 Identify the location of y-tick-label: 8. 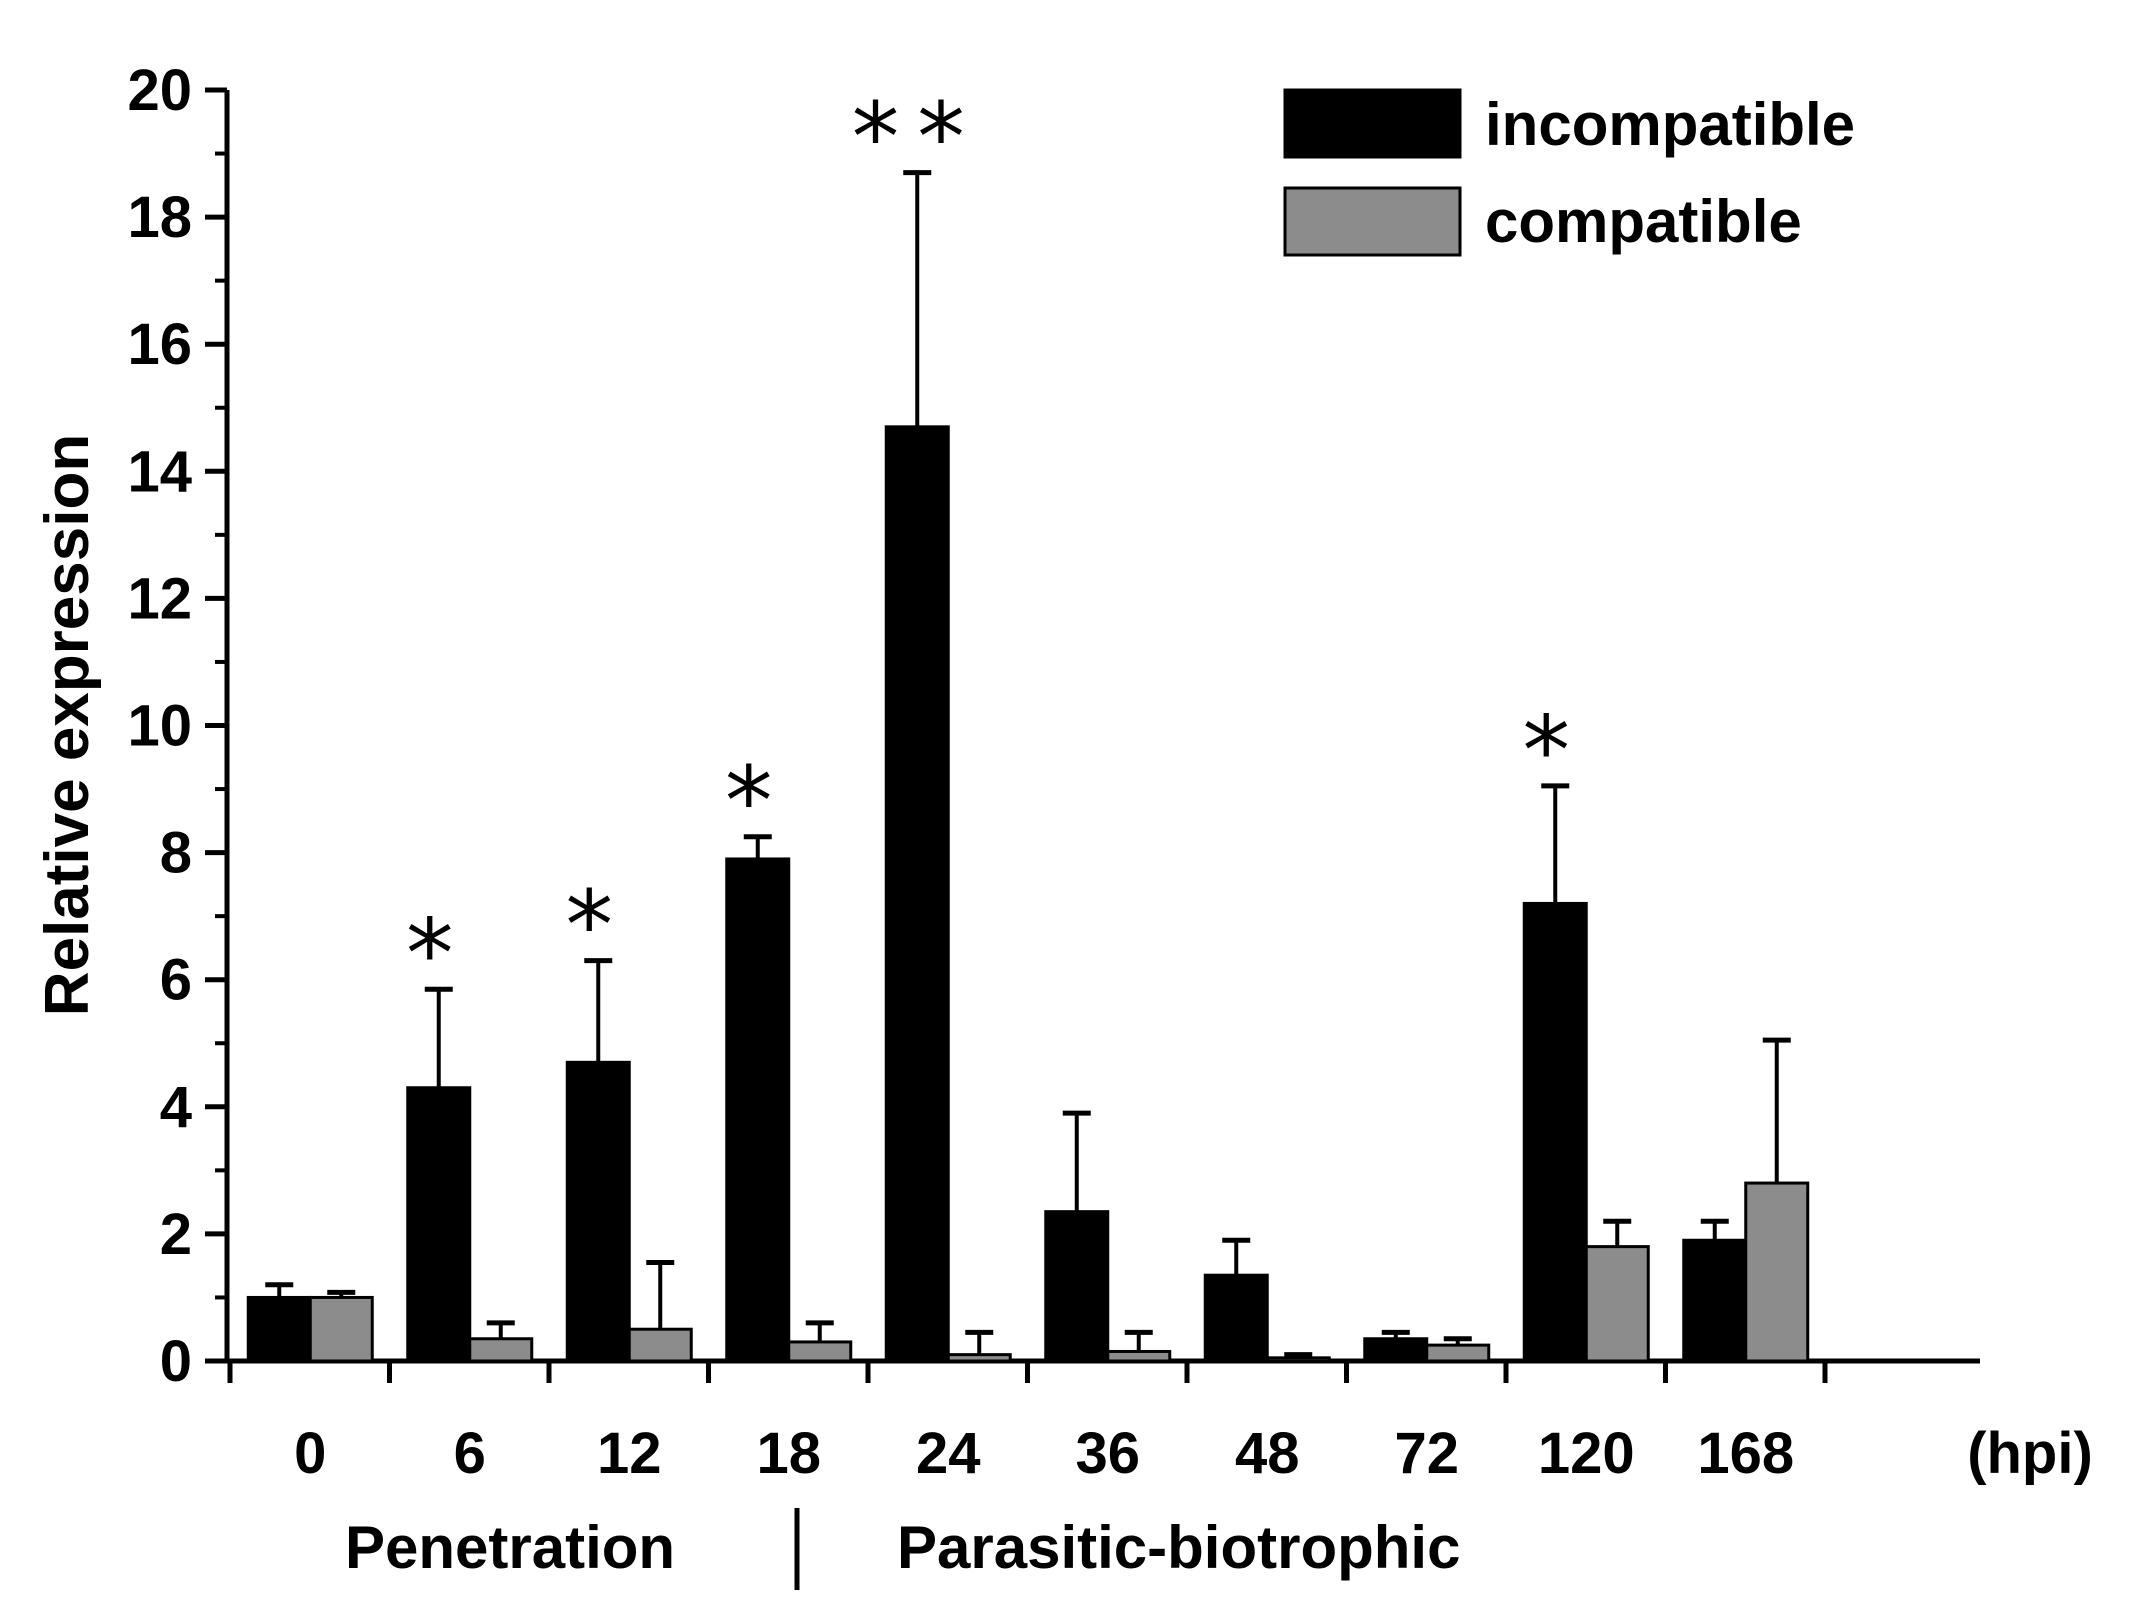
(176, 853).